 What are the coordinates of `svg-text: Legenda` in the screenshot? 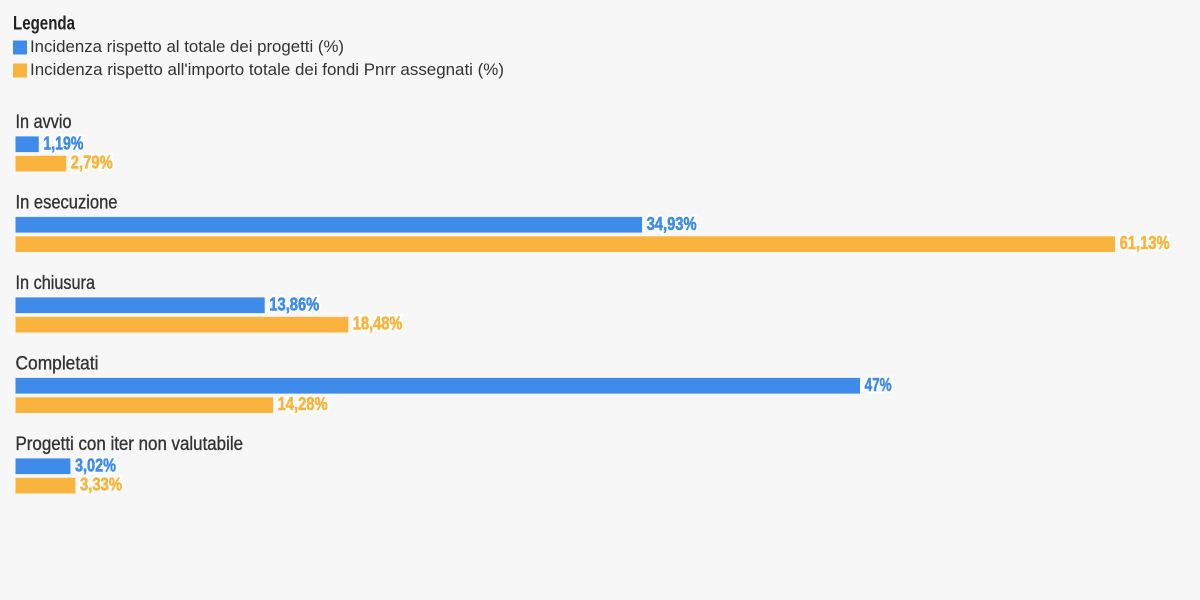 It's located at (44, 23).